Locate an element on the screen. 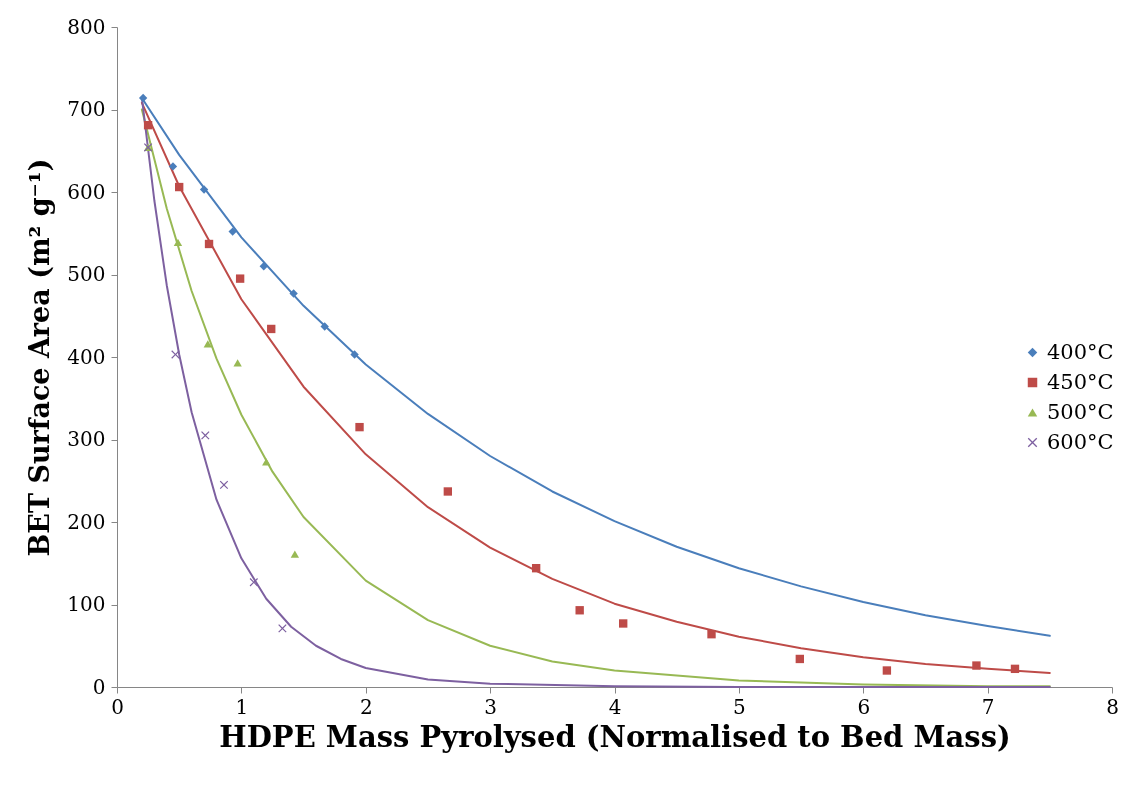 The width and height of the screenshot is (1139, 800). x-tick-label: 7 is located at coordinates (988, 706).